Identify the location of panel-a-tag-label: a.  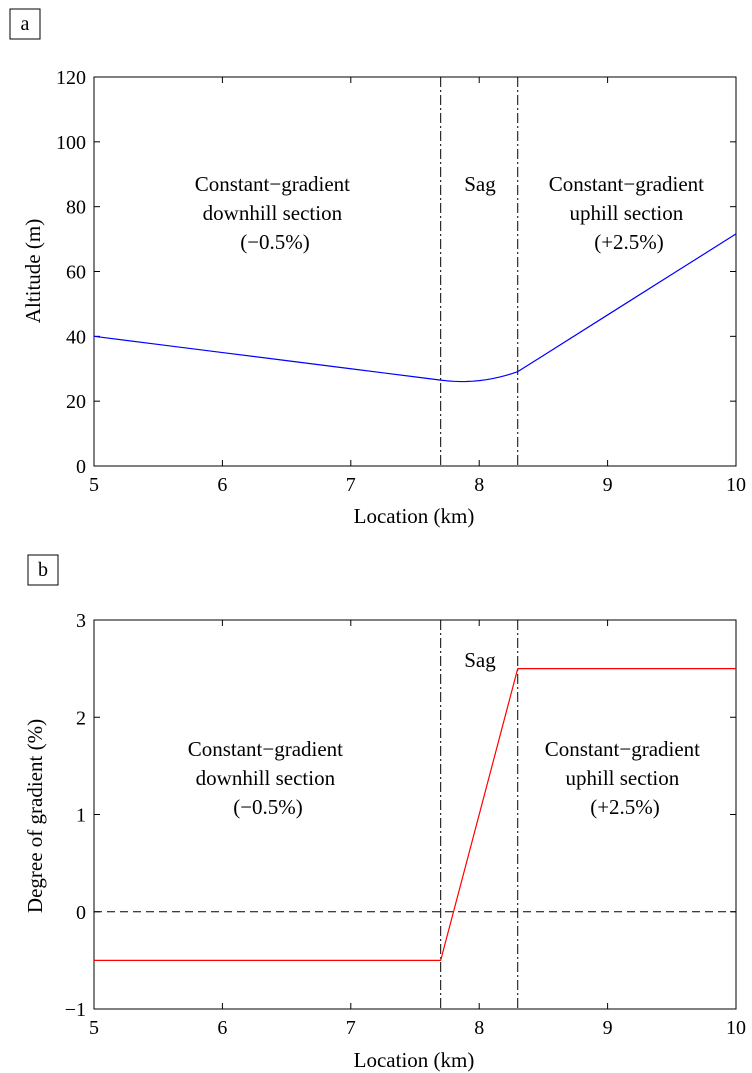
(25, 24).